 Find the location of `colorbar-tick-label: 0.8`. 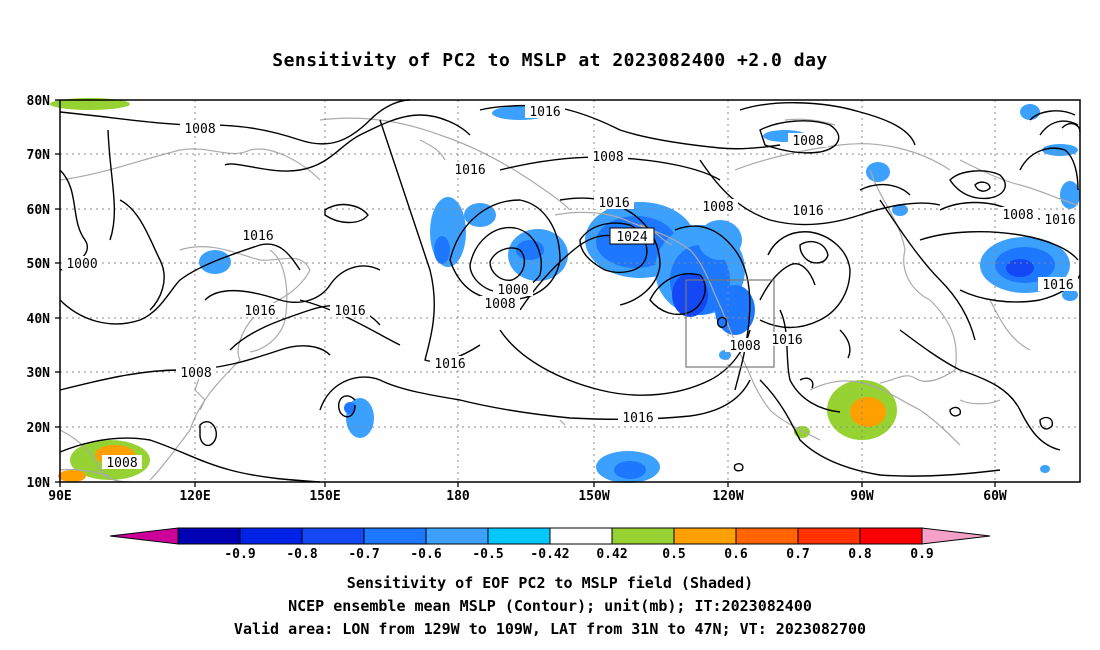

colorbar-tick-label: 0.8 is located at coordinates (860, 554).